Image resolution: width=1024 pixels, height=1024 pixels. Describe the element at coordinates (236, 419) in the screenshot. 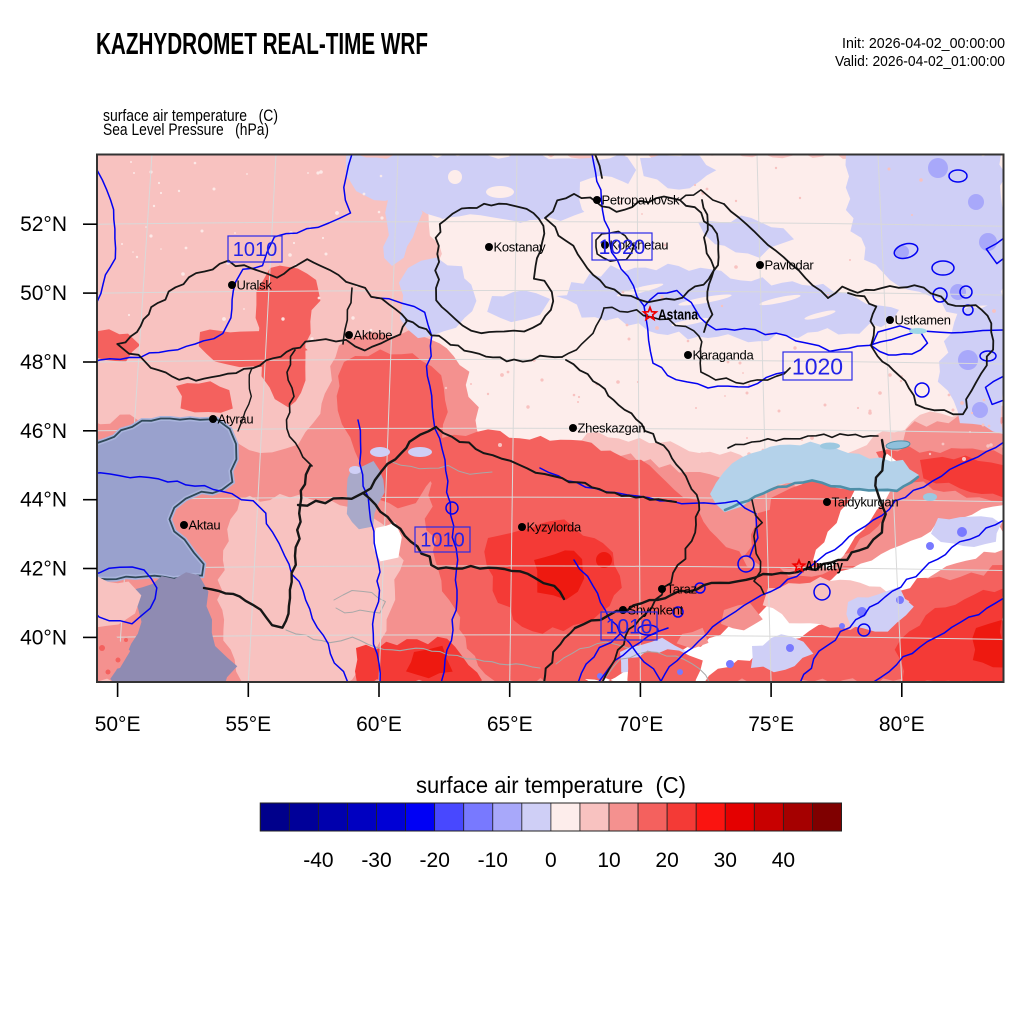

I see `svg-text: Atyrau` at that location.